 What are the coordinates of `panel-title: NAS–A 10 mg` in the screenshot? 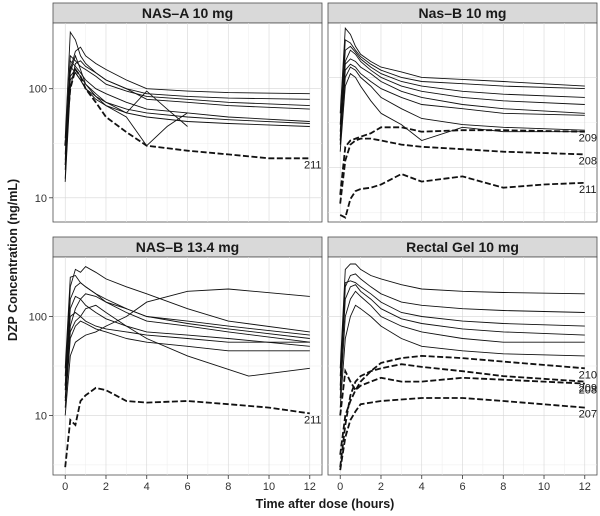 It's located at (187, 13).